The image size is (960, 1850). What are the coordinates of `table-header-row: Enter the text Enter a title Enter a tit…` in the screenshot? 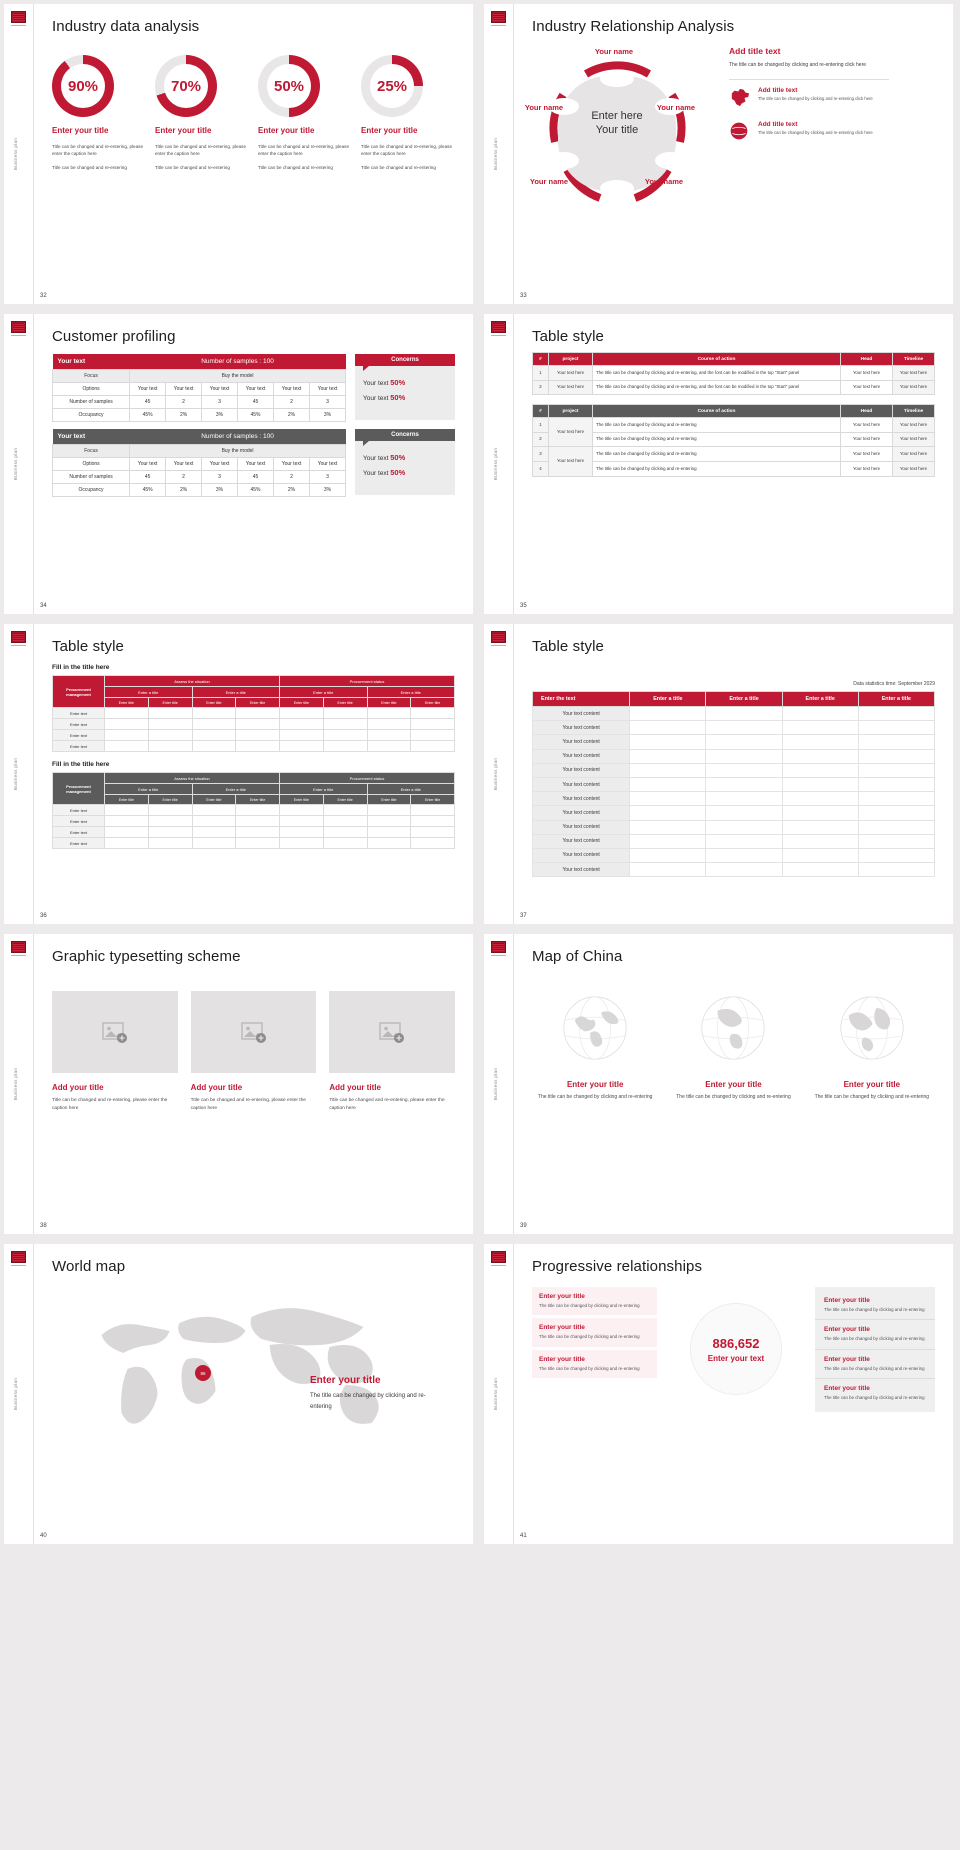 It's located at (733, 699).